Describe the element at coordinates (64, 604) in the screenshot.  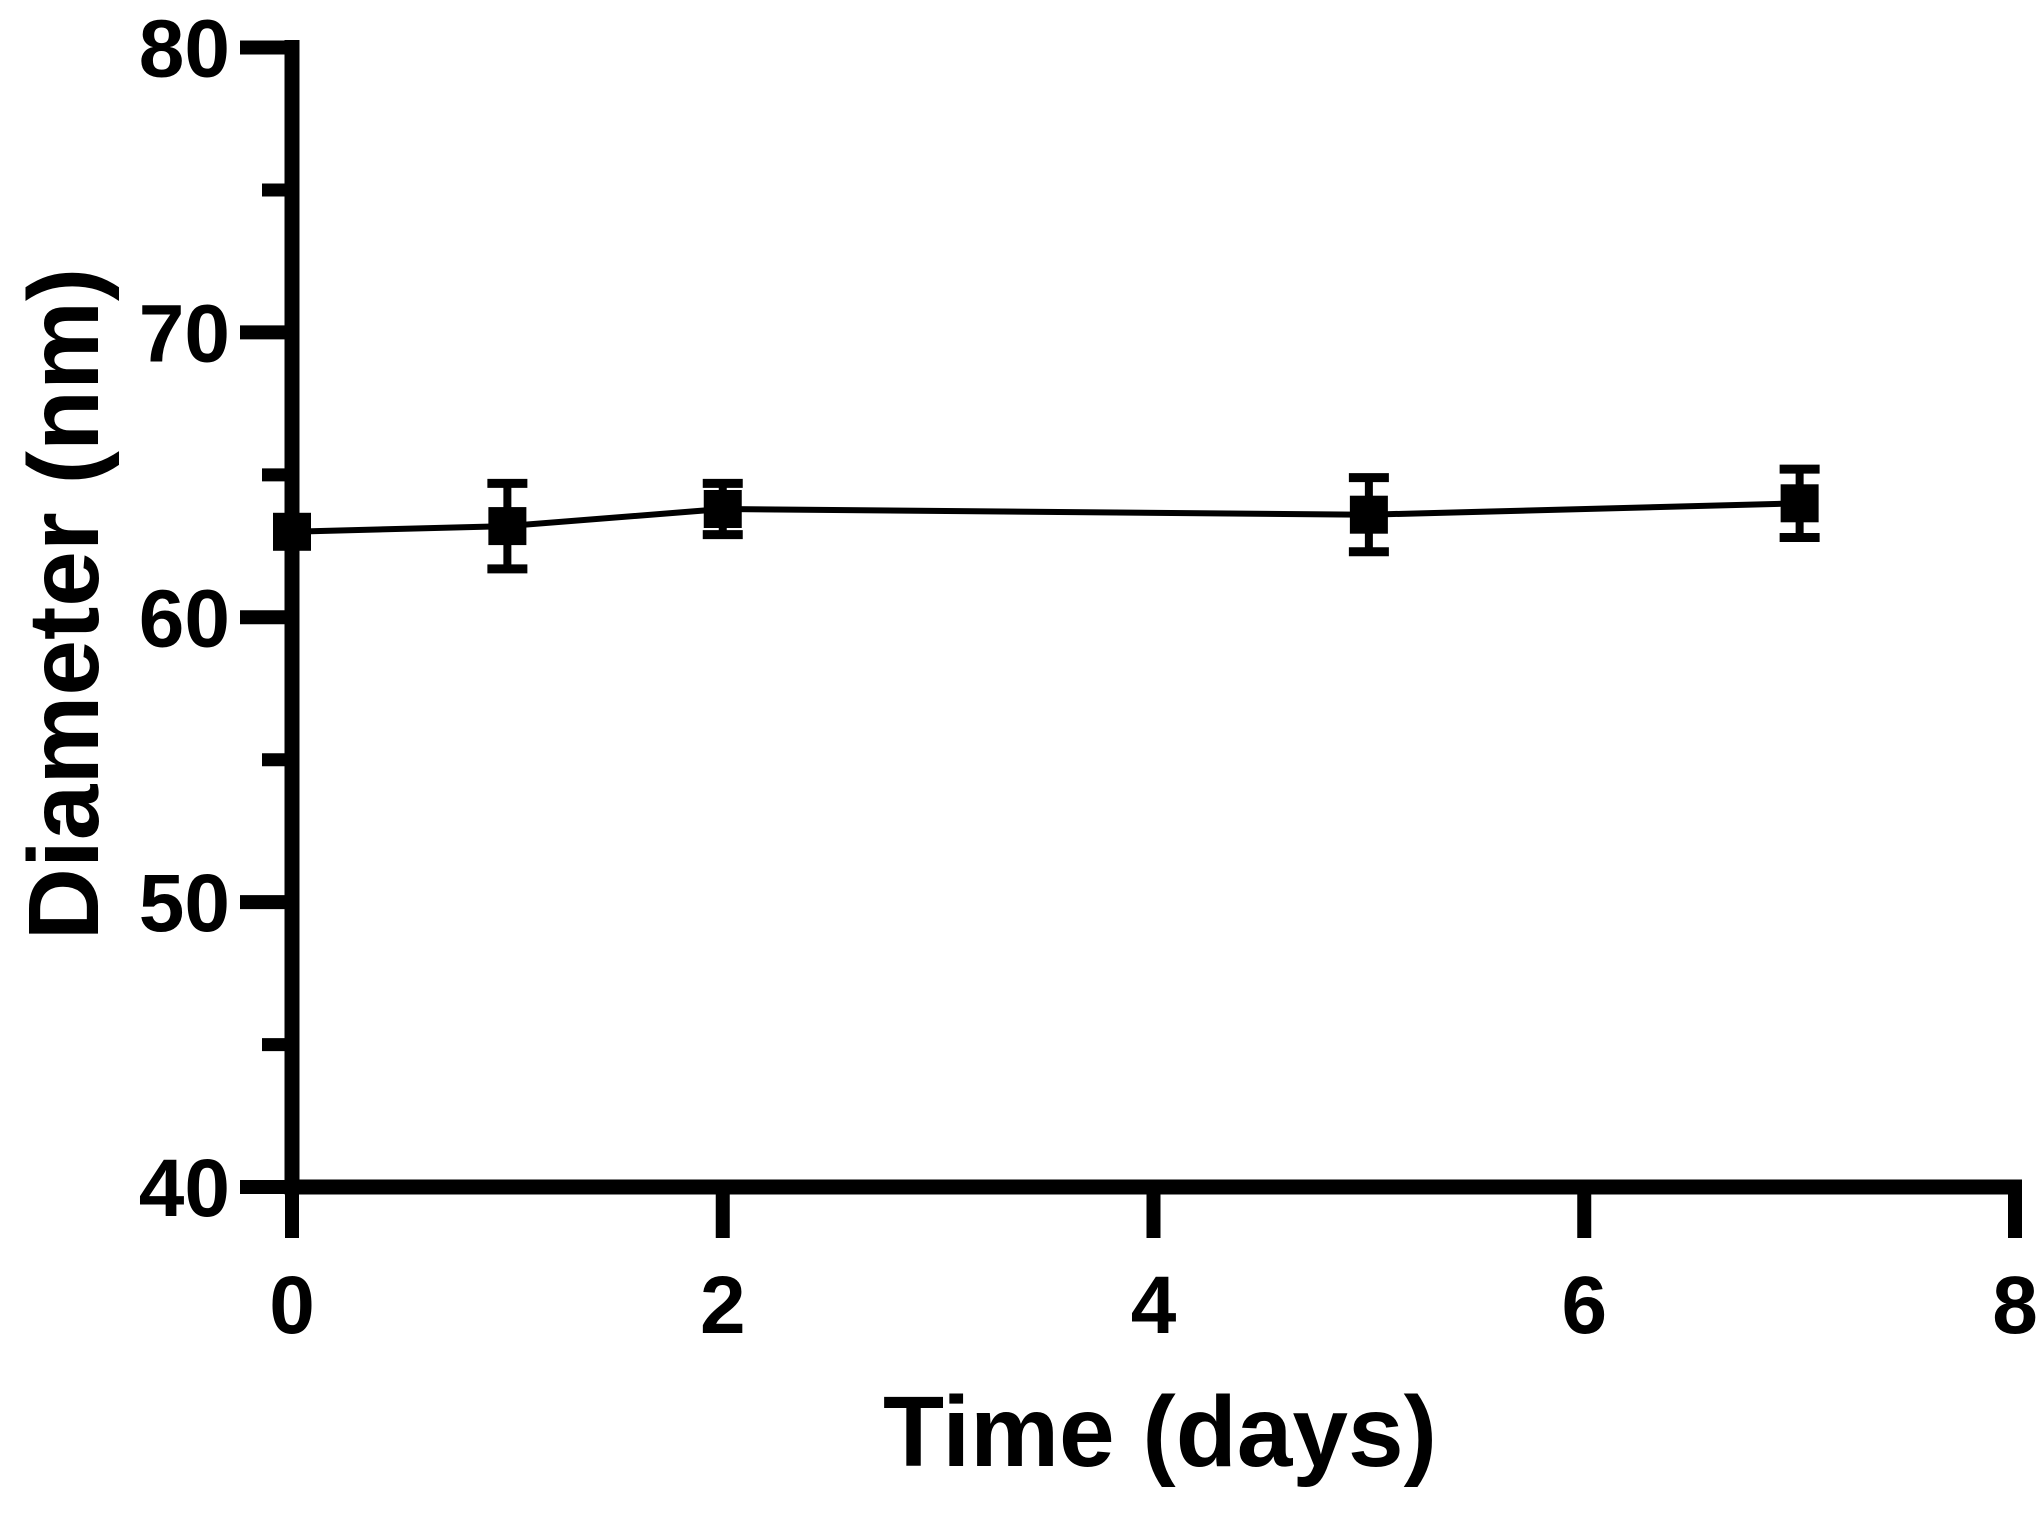
I see `y-axis-title: Diameter (nm)` at that location.